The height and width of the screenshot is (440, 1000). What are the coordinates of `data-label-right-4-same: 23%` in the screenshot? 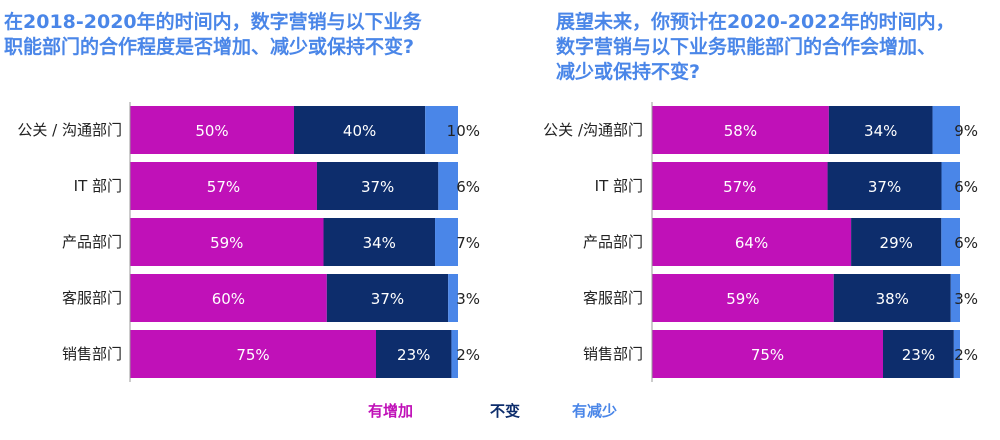 It's located at (918, 355).